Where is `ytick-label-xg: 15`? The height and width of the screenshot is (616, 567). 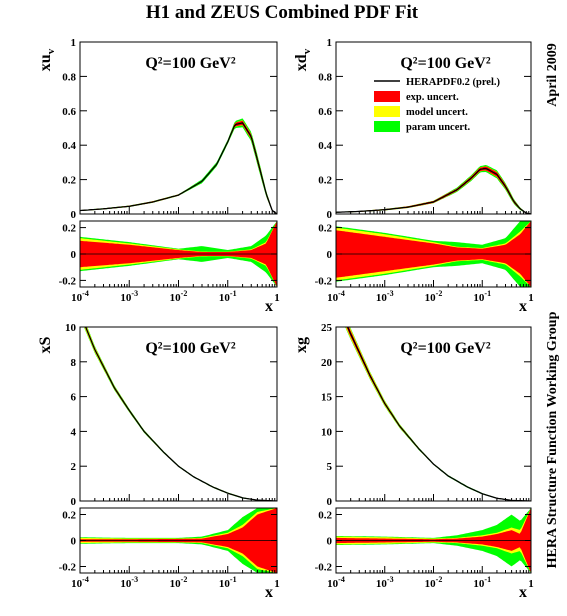 ytick-label-xg: 15 is located at coordinates (327, 398).